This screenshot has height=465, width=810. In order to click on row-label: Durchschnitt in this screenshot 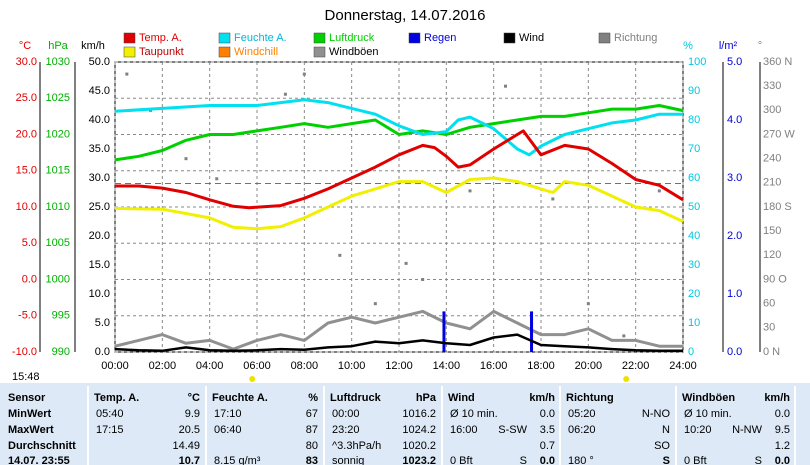, I will do `click(42, 446)`.